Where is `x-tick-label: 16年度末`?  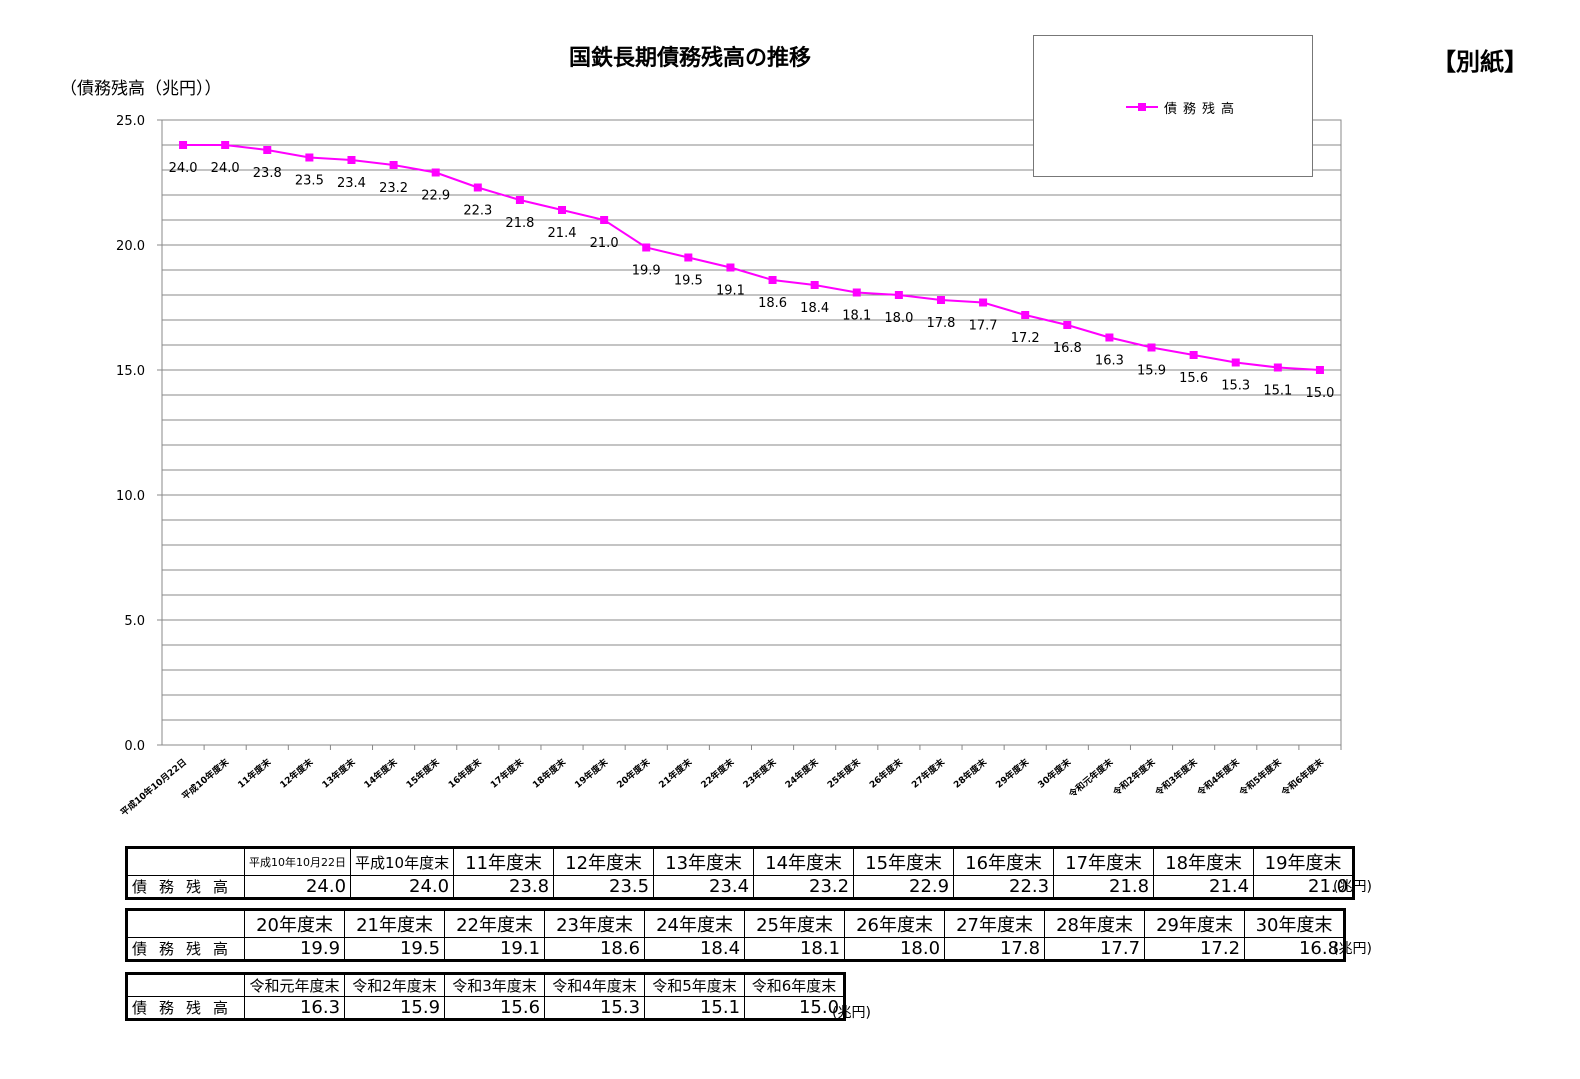
x-tick-label: 16年度末 is located at coordinates (465, 772).